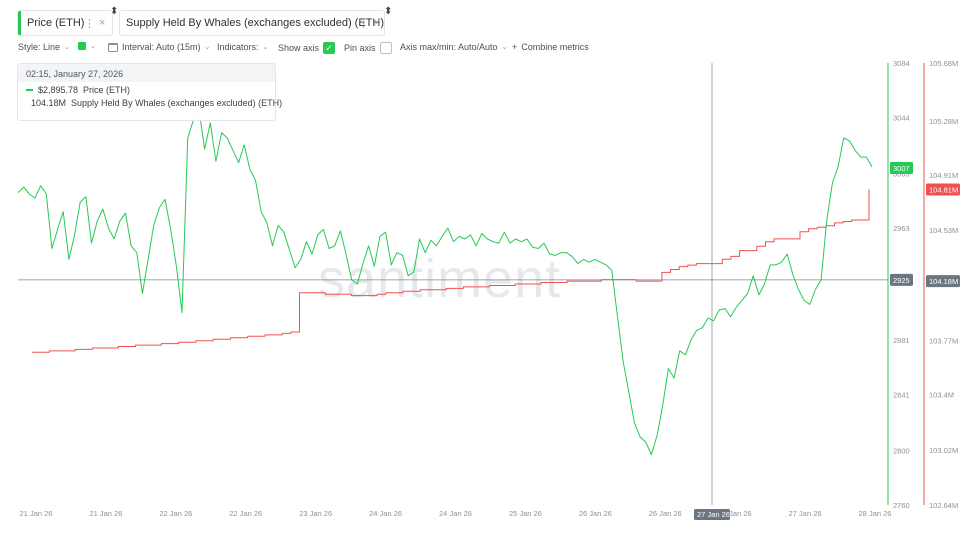  What do you see at coordinates (943, 450) in the screenshot?
I see `supply-axis-tick: 103.02M` at bounding box center [943, 450].